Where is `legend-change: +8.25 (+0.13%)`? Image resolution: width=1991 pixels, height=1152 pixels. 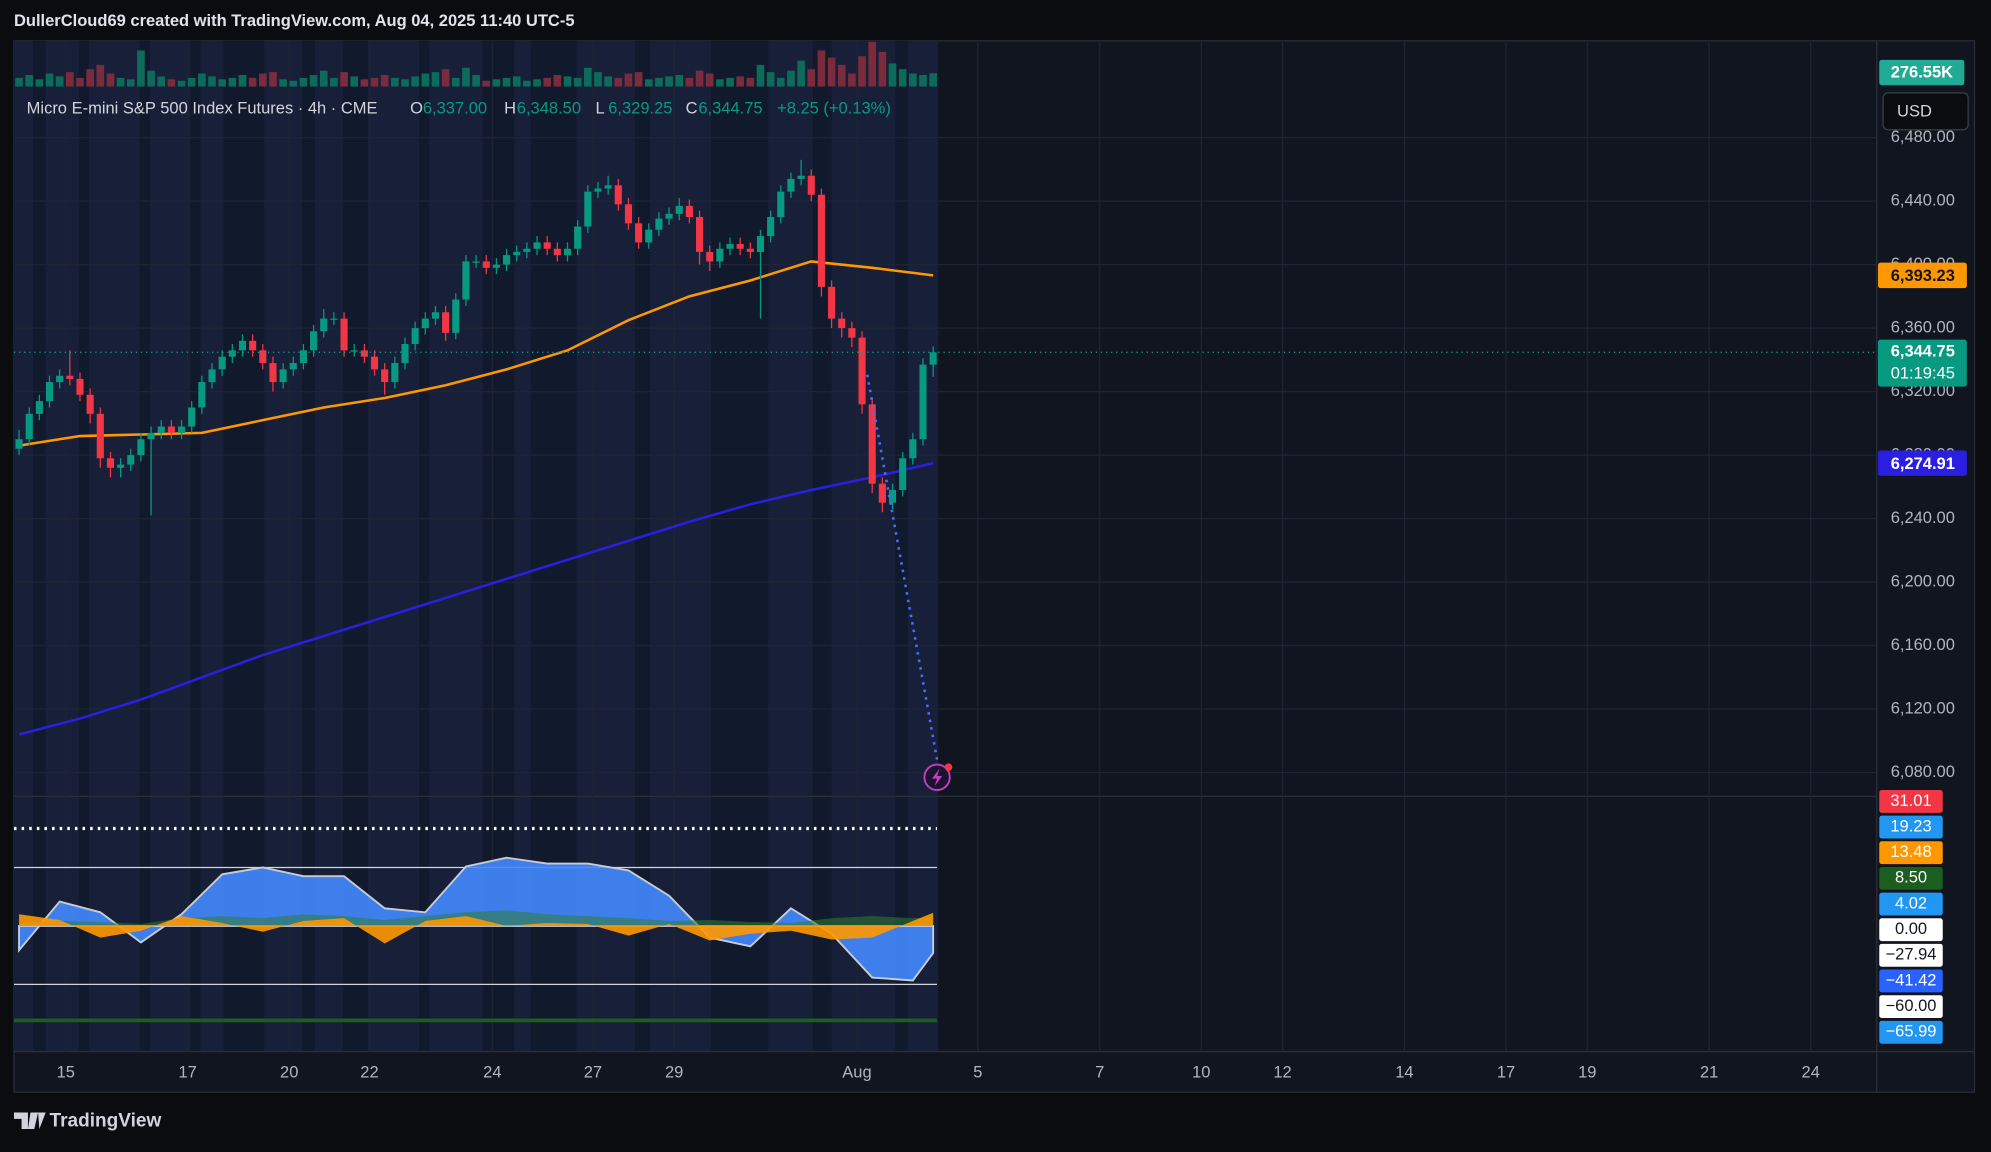
legend-change: +8.25 (+0.13%) is located at coordinates (834, 109).